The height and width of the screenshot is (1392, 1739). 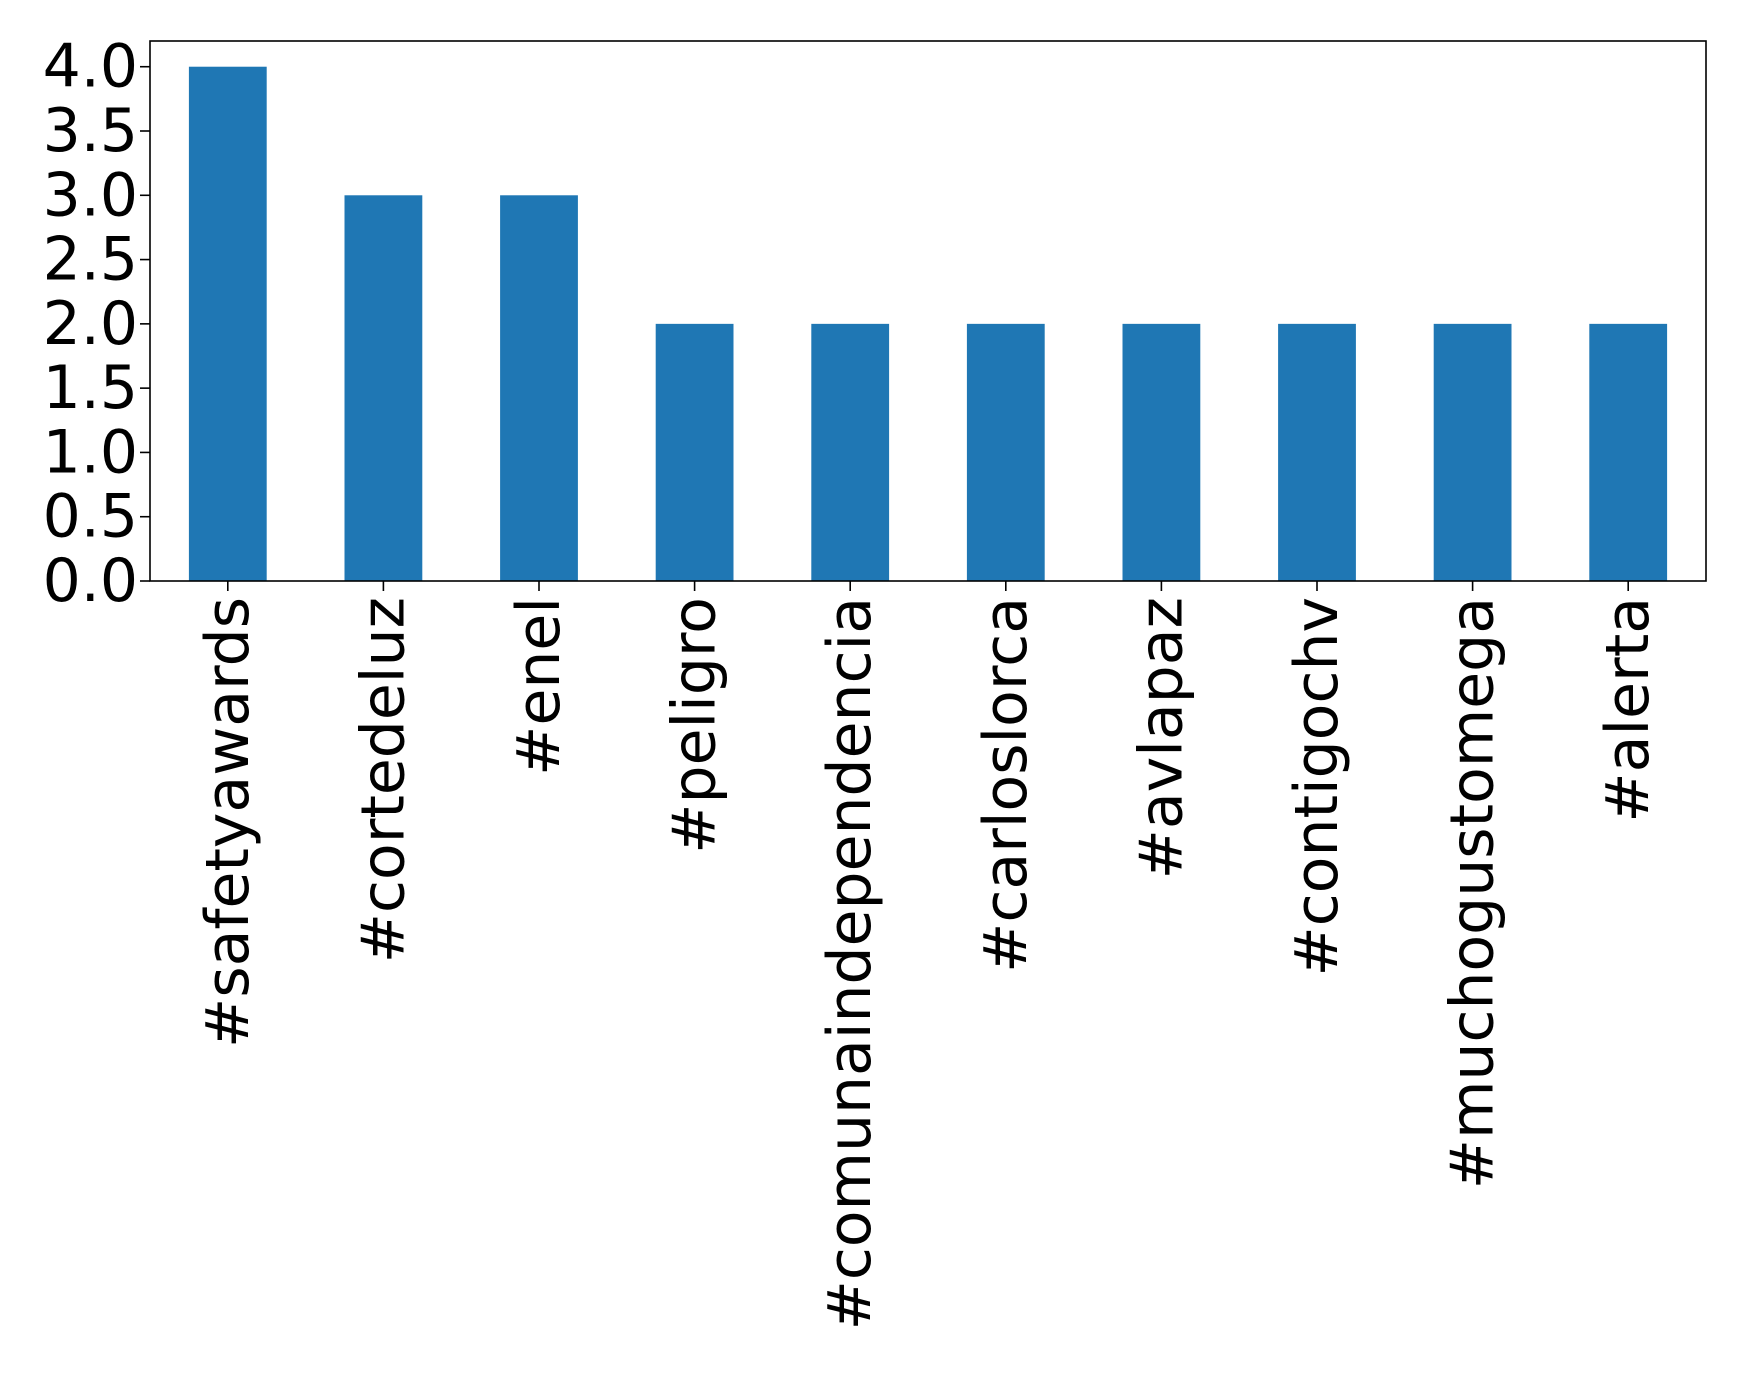 I want to click on x-tick-label: #peligro, so click(x=695, y=725).